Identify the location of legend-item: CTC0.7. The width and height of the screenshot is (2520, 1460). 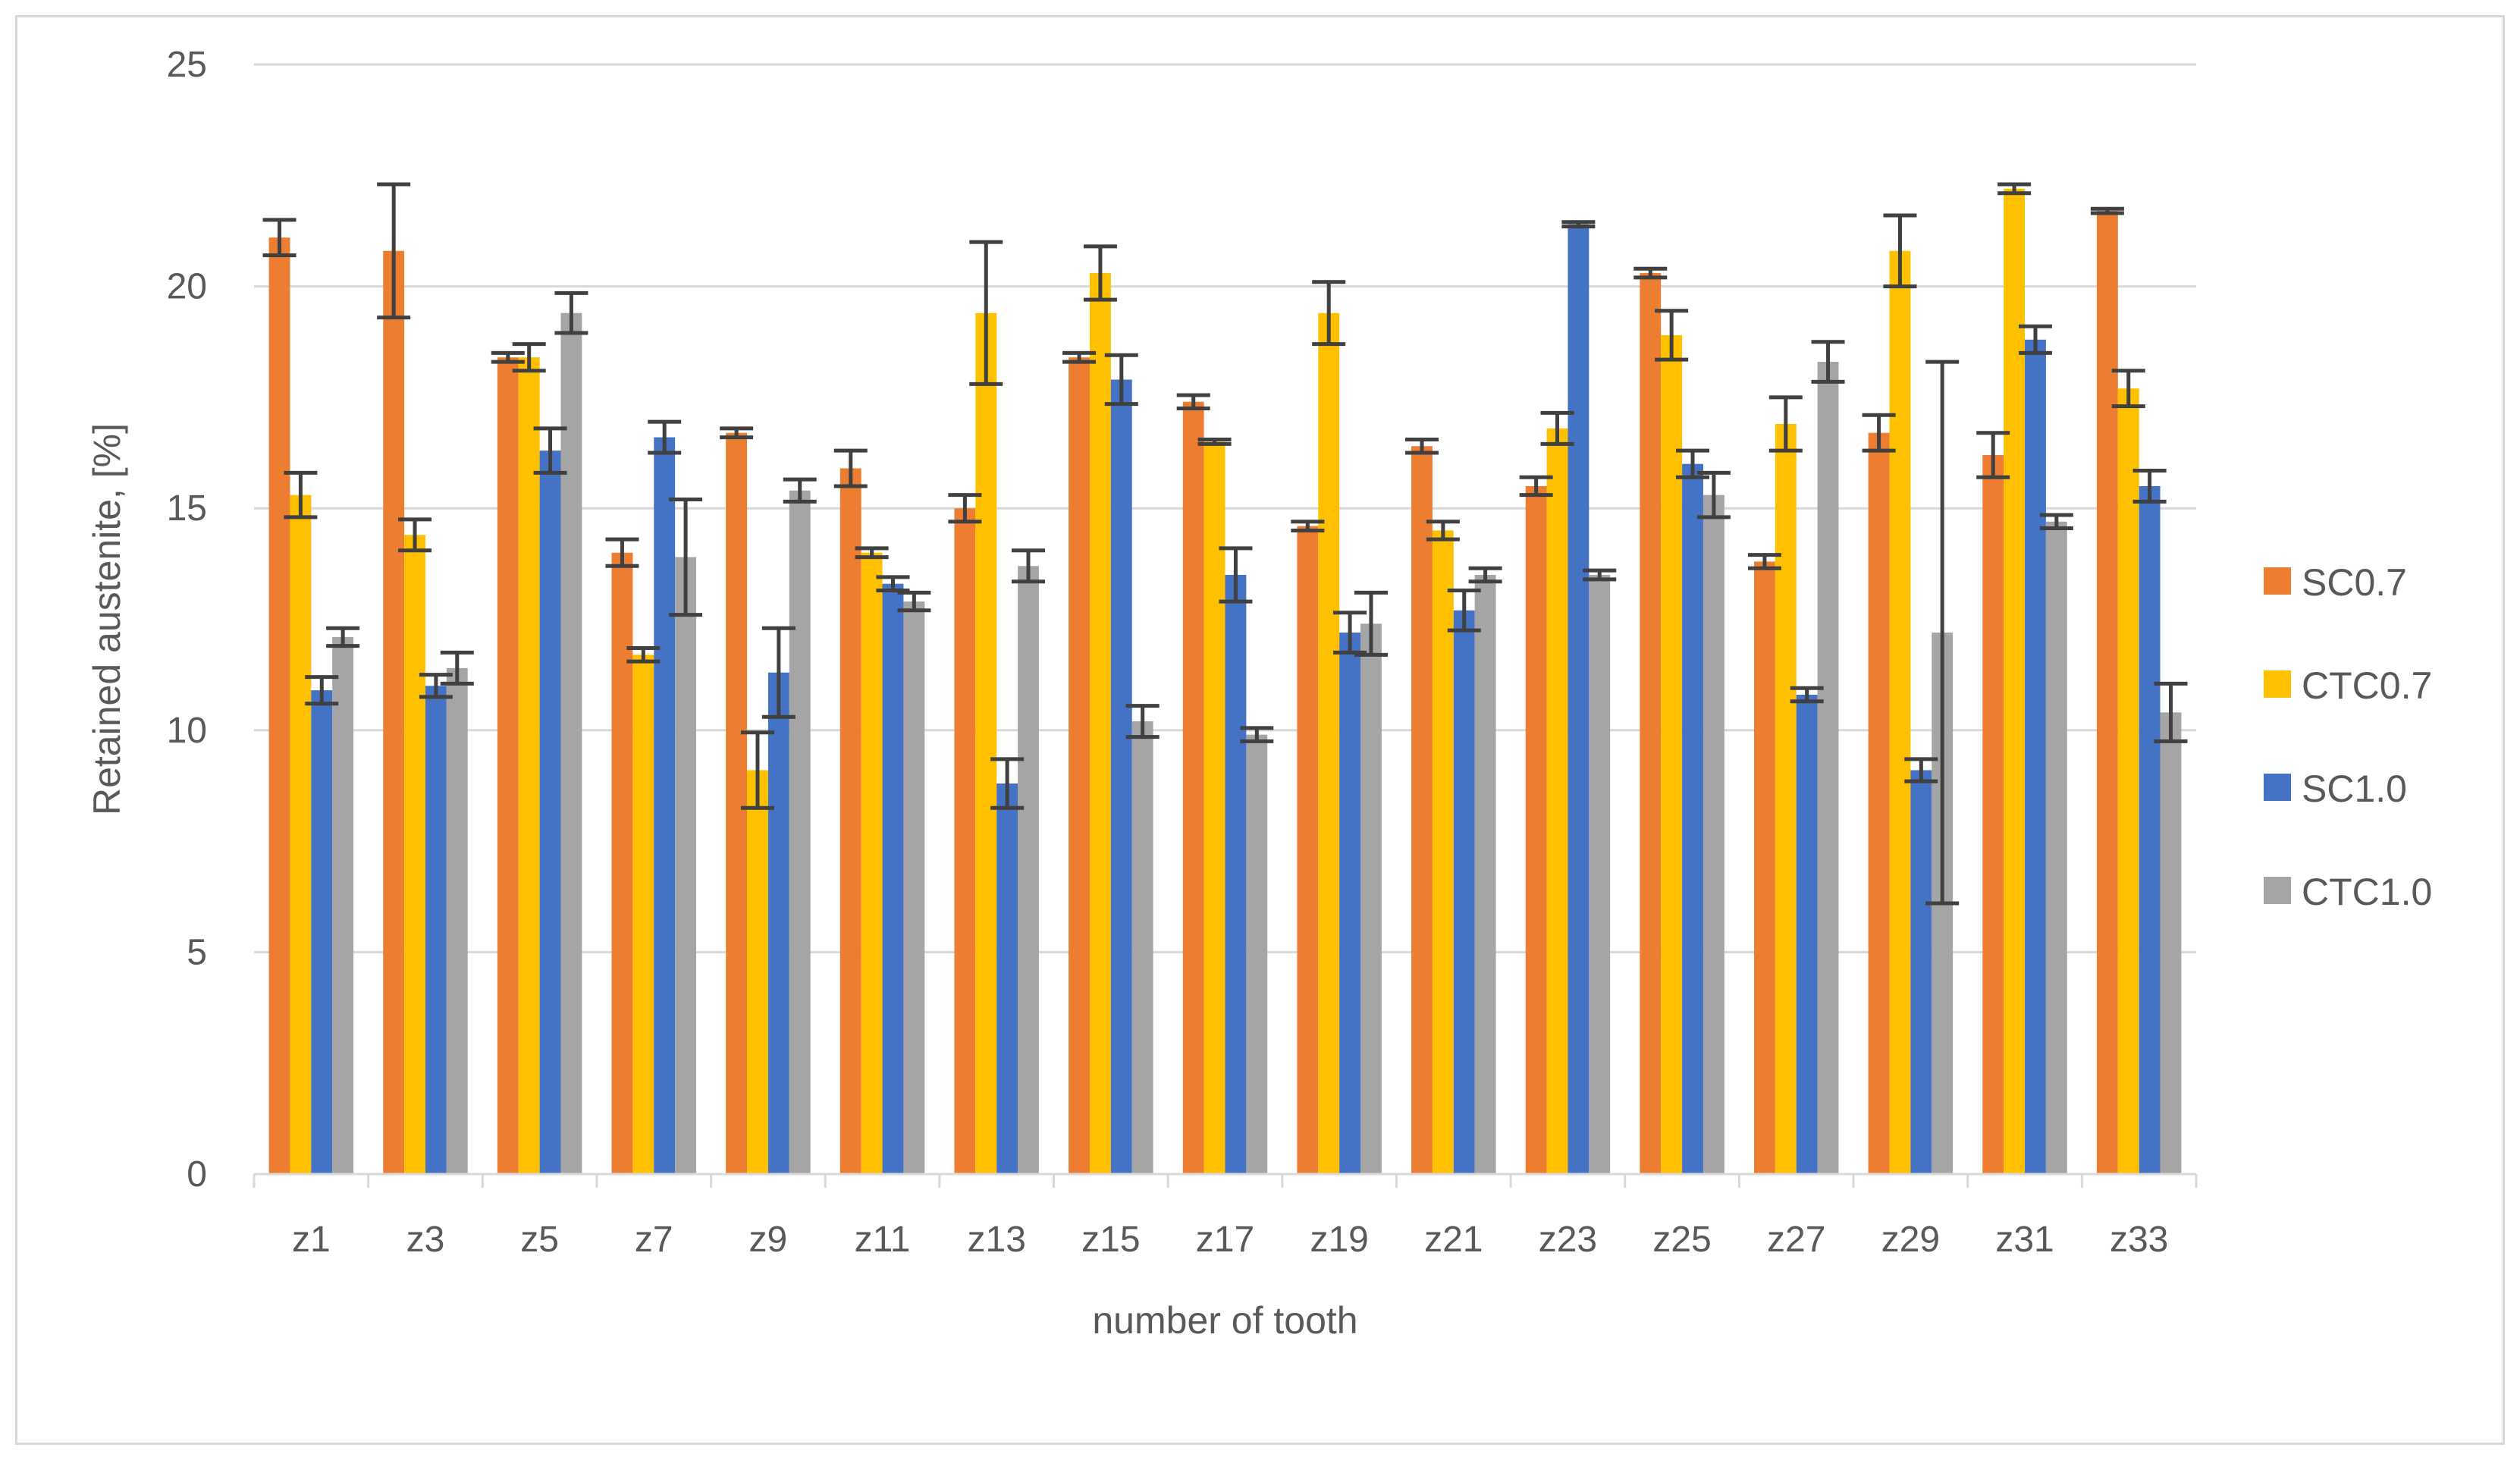
(2348, 685).